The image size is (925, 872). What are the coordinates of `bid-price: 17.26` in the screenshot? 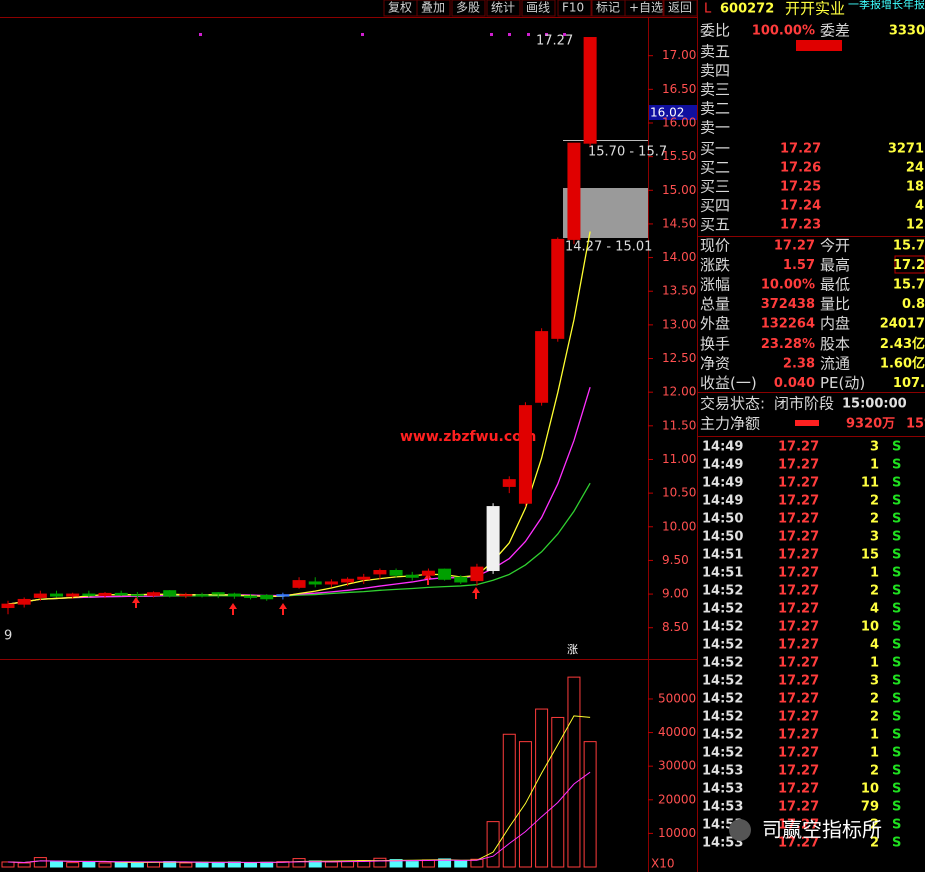 It's located at (800, 168).